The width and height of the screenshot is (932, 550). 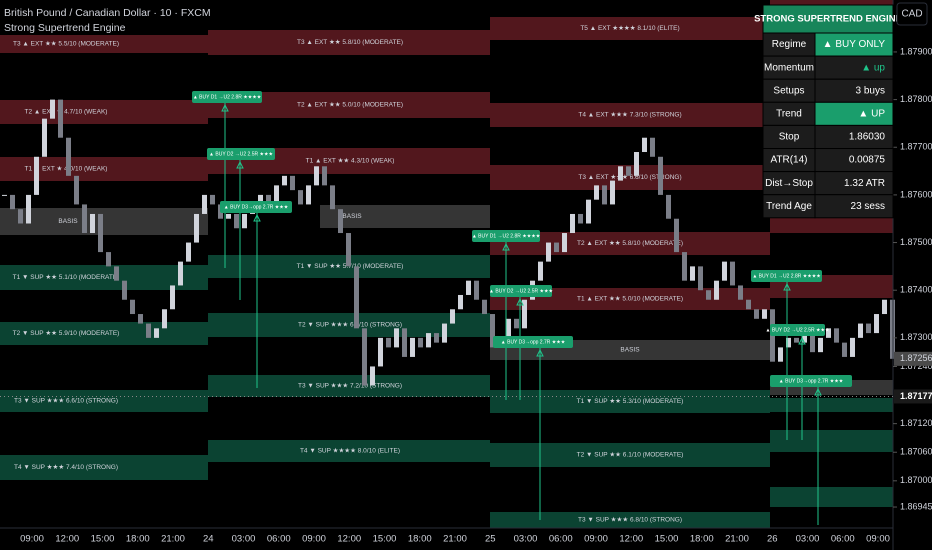 I want to click on table-value-cell, so click(x=854, y=206).